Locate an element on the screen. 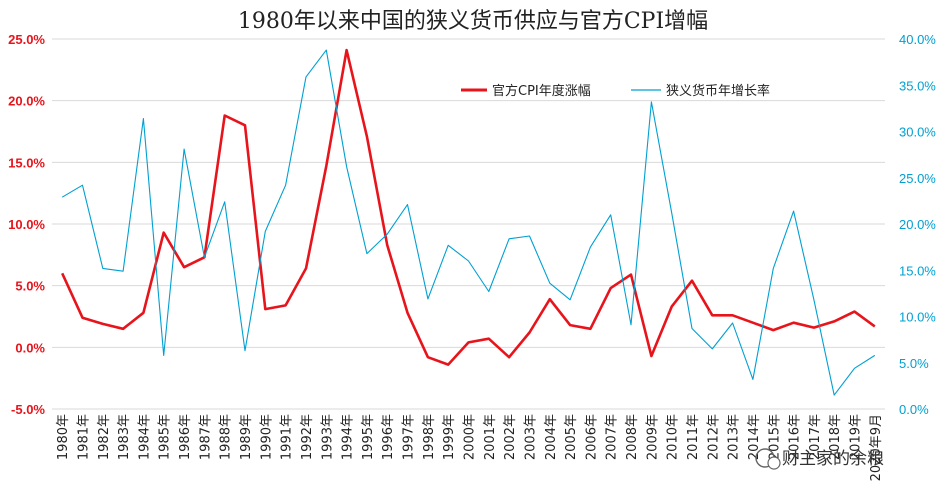  right-tick-label: 40.0% is located at coordinates (917, 39).